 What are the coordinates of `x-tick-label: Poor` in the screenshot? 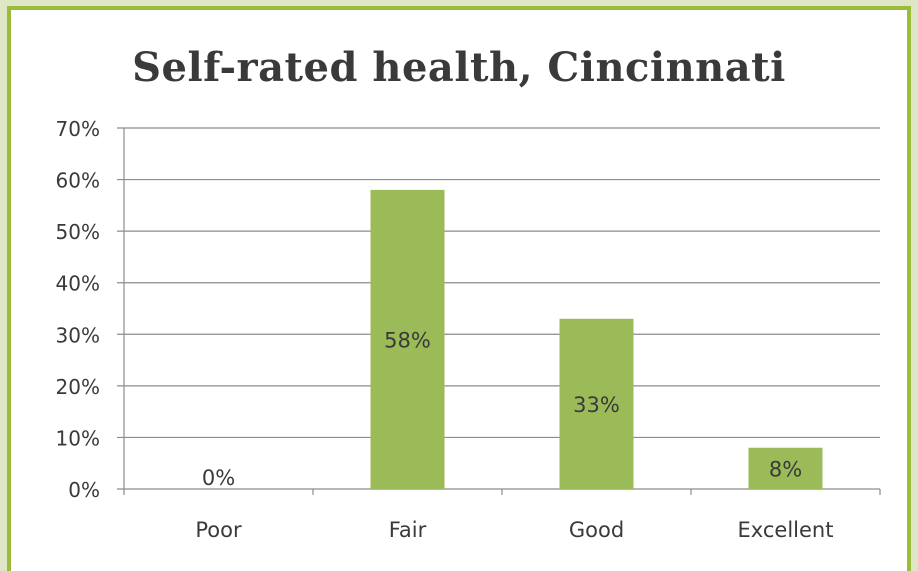 It's located at (218, 530).